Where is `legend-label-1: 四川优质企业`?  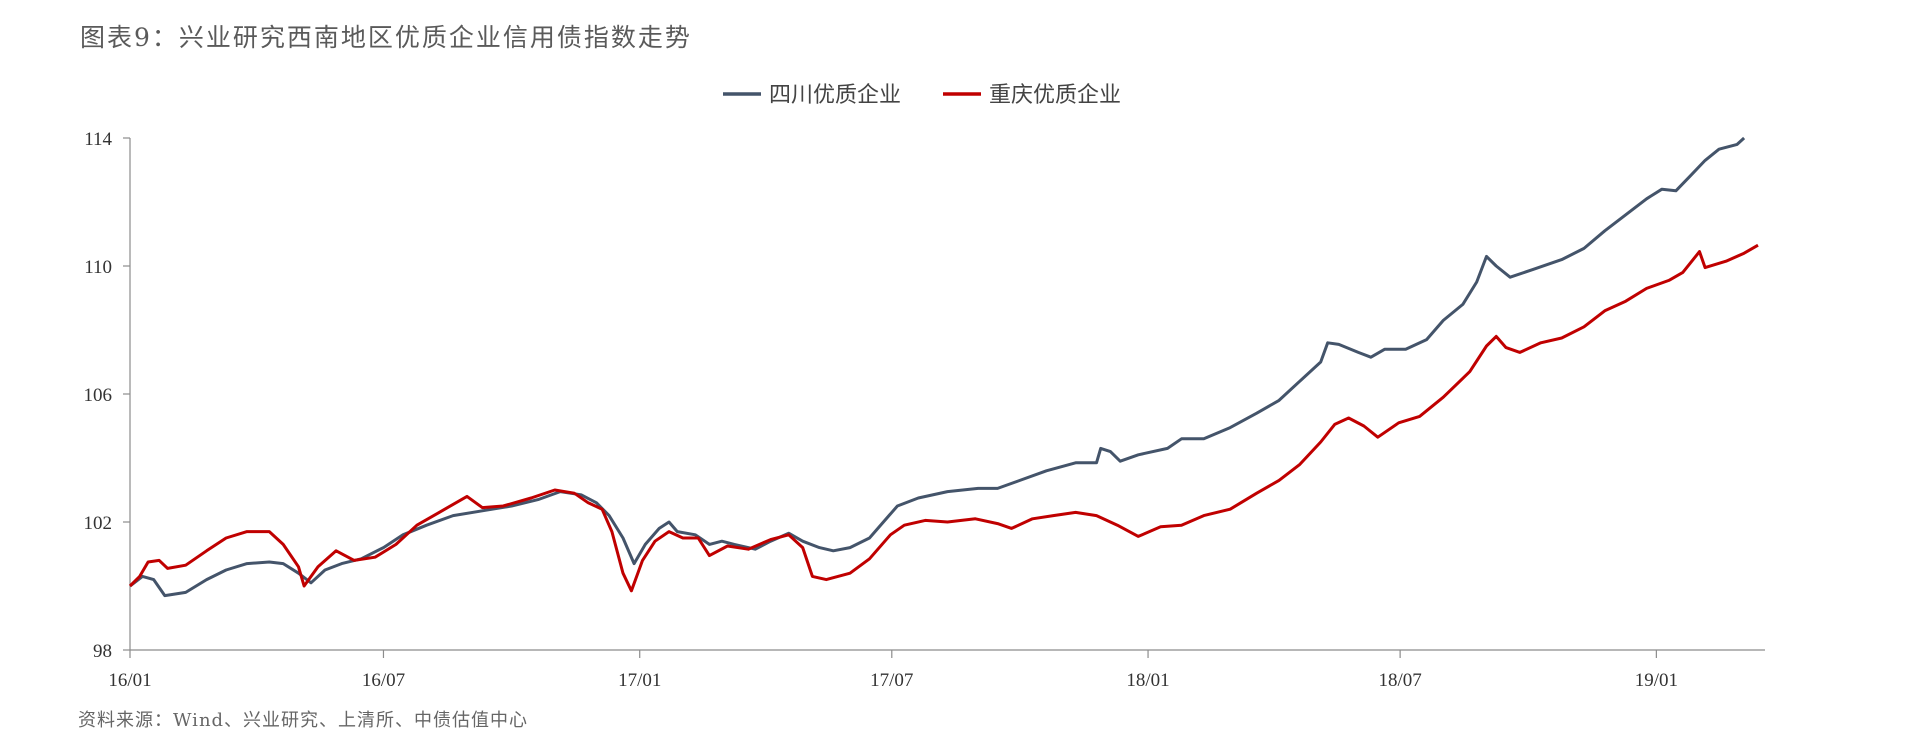
legend-label-1: 四川优质企业 is located at coordinates (835, 95).